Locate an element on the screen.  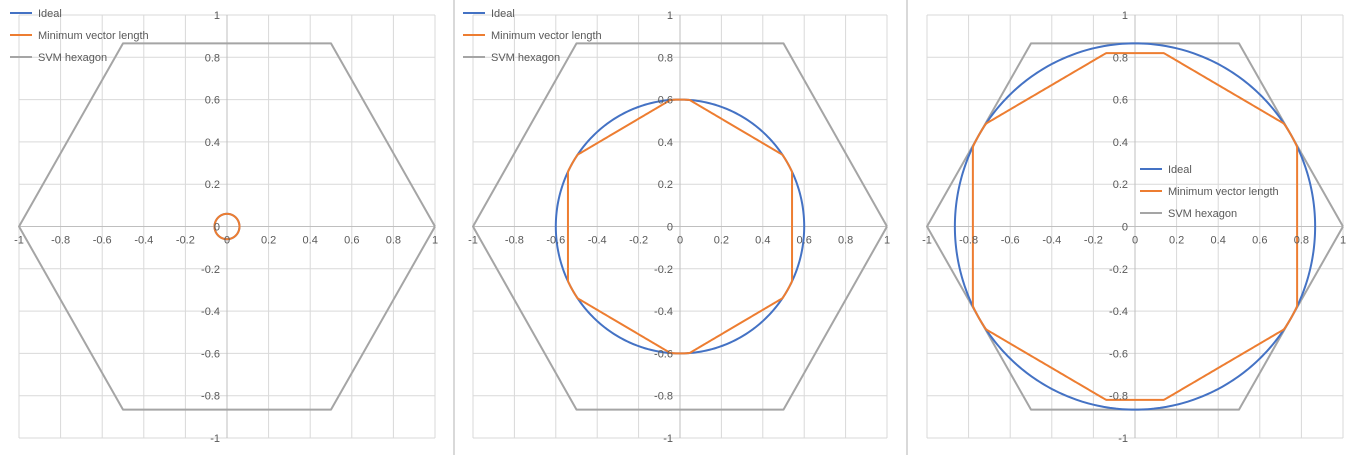
ideal-series-line is located at coordinates (680, 226).